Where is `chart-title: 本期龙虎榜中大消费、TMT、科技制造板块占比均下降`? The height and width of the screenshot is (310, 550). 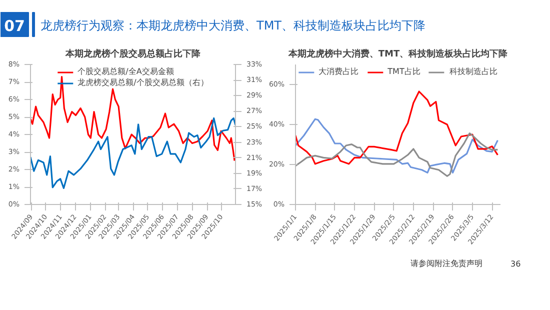
chart-title: 本期龙虎榜中大消费、TMT、科技制造板块占比均下降 is located at coordinates (398, 54).